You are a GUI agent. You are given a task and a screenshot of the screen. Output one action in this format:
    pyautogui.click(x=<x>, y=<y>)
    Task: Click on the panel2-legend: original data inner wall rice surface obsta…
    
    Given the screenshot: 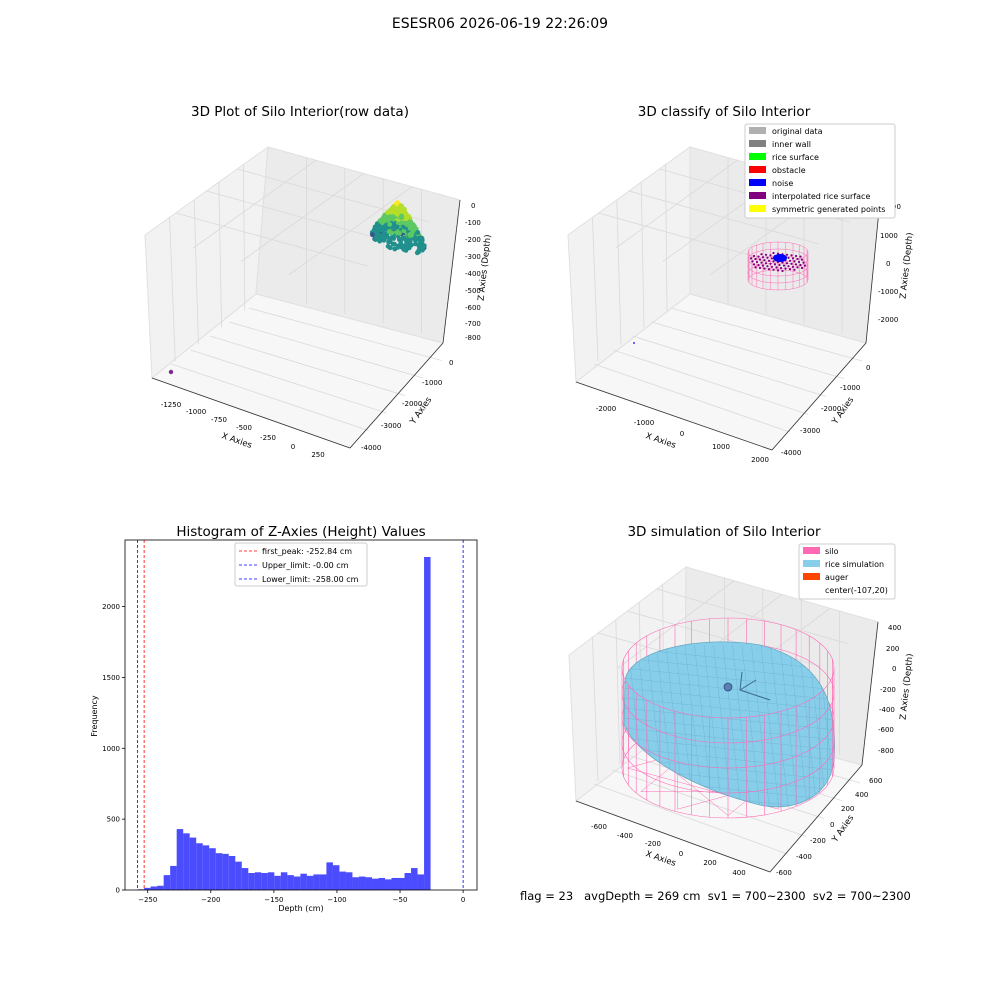 What is the action you would take?
    pyautogui.click(x=820, y=171)
    